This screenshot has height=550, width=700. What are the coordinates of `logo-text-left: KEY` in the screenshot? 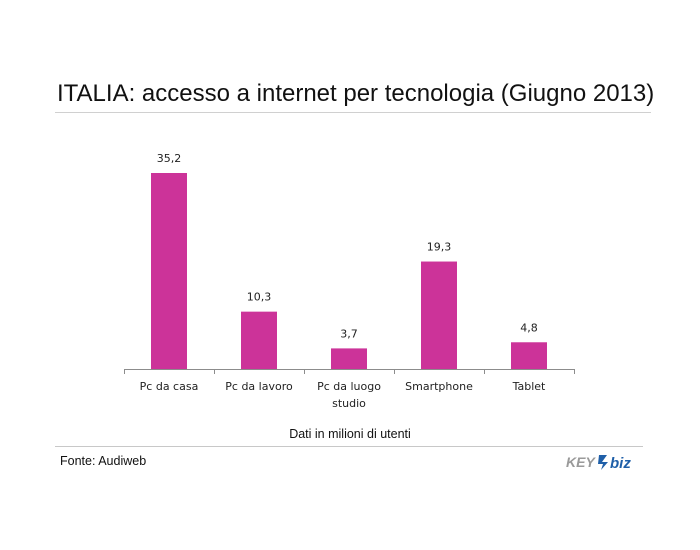 It's located at (581, 462).